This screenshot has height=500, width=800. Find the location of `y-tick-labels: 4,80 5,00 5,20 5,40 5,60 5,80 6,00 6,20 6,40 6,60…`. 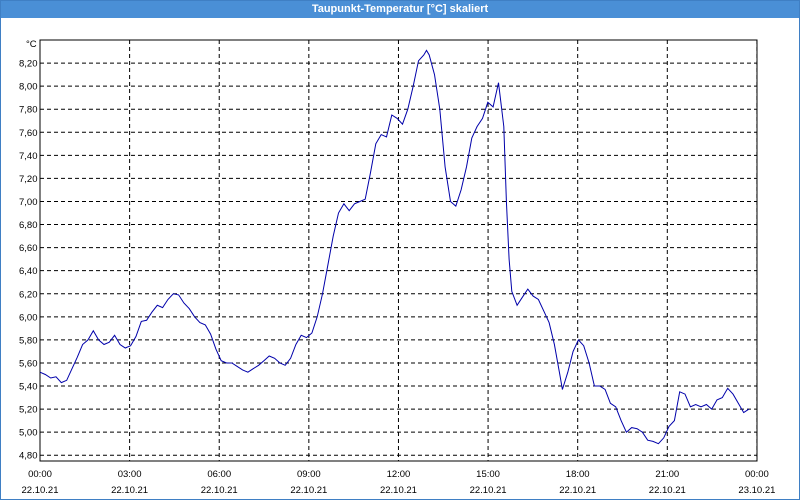

y-tick-labels: 4,80 5,00 5,20 5,40 5,60 5,80 6,00 6,20 6,40 6,60… is located at coordinates (28, 260).